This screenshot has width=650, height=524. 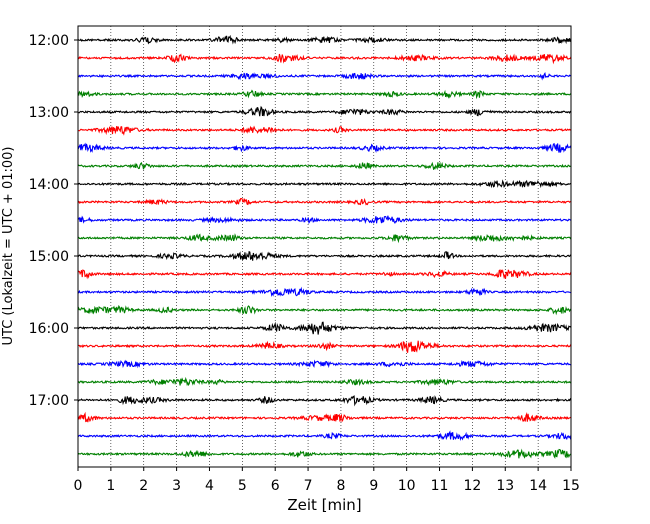 I want to click on x-tick-label: 12, so click(x=472, y=486).